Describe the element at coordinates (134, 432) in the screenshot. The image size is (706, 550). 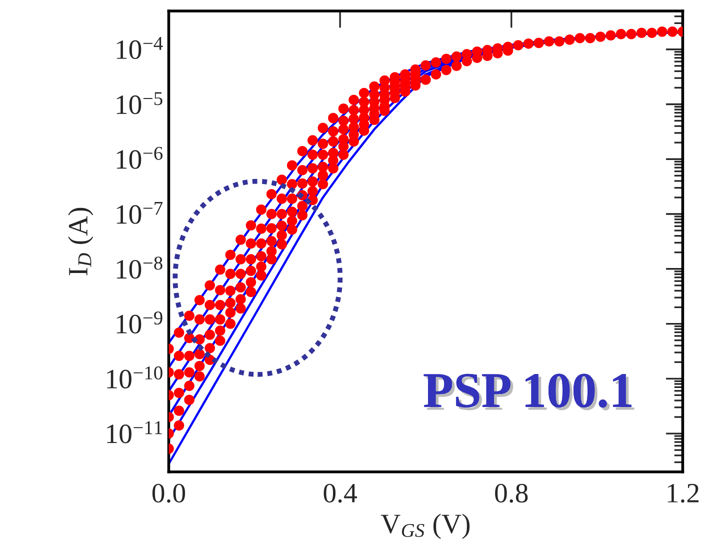
I see `y-tick-label: 10$^{−11}$` at that location.